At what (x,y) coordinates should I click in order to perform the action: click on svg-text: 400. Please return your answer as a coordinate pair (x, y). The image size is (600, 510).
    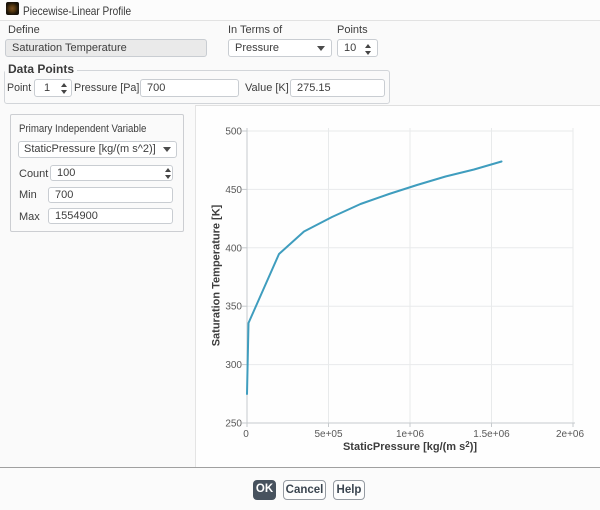
    Looking at the image, I should click on (233, 248).